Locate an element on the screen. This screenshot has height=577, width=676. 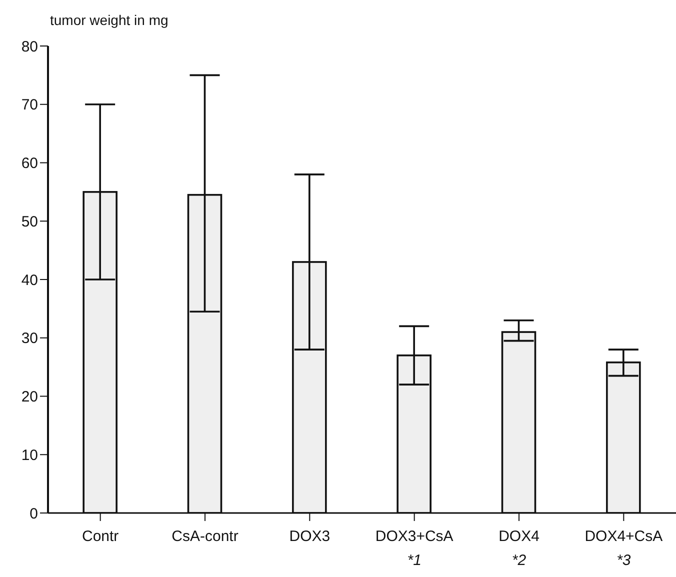
y-tick-label: 60 is located at coordinates (29, 163).